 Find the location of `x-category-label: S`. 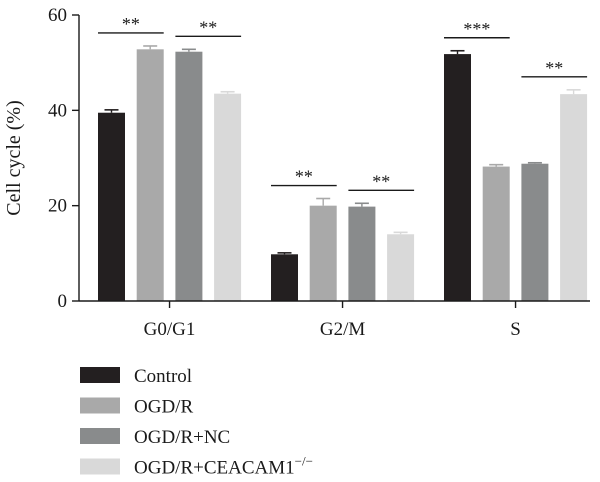

x-category-label: S is located at coordinates (515, 329).